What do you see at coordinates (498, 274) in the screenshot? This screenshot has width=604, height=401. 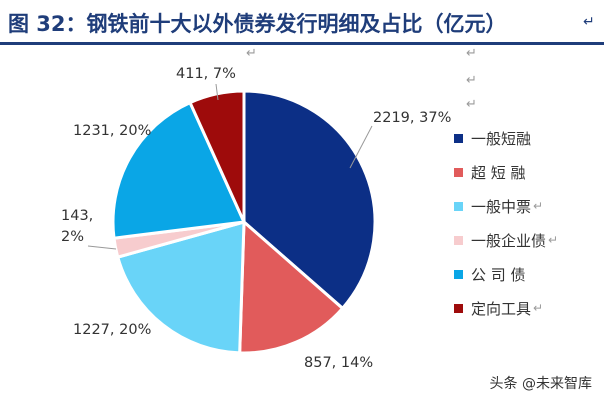 I see `legend-label: 公 司 债` at bounding box center [498, 274].